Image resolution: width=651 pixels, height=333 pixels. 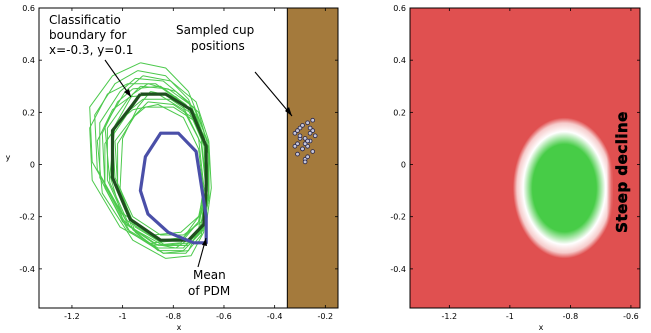 What do you see at coordinates (8, 157) in the screenshot?
I see `left-y-axis-label: y` at bounding box center [8, 157].